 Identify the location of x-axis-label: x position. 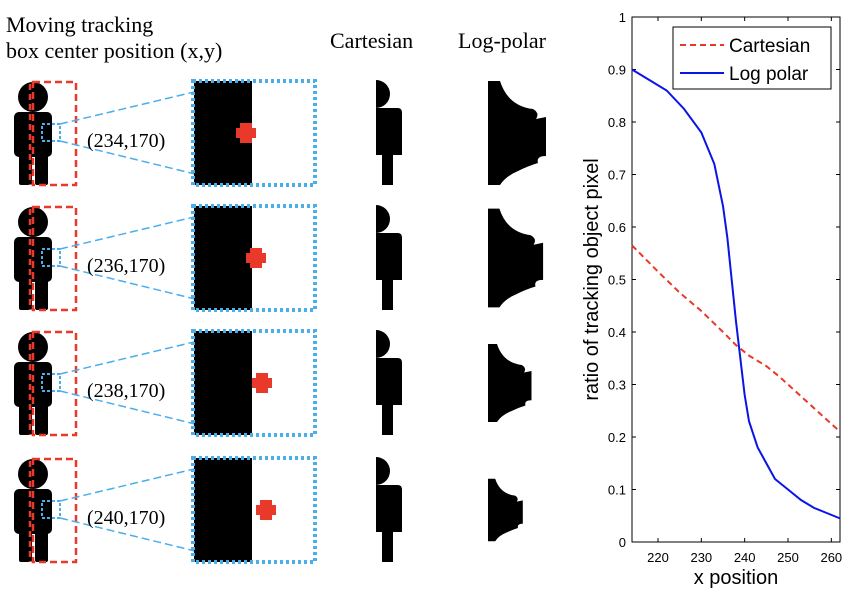
(736, 578).